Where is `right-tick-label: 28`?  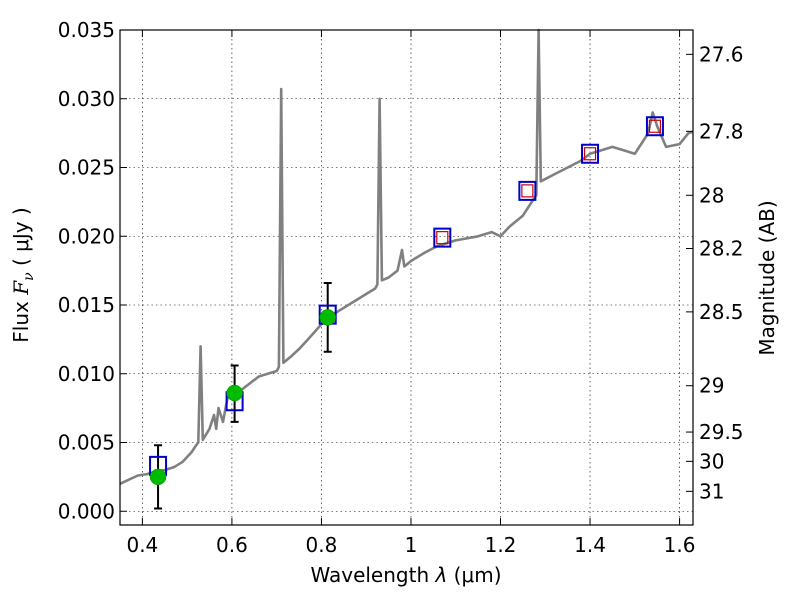 right-tick-label: 28 is located at coordinates (711, 195).